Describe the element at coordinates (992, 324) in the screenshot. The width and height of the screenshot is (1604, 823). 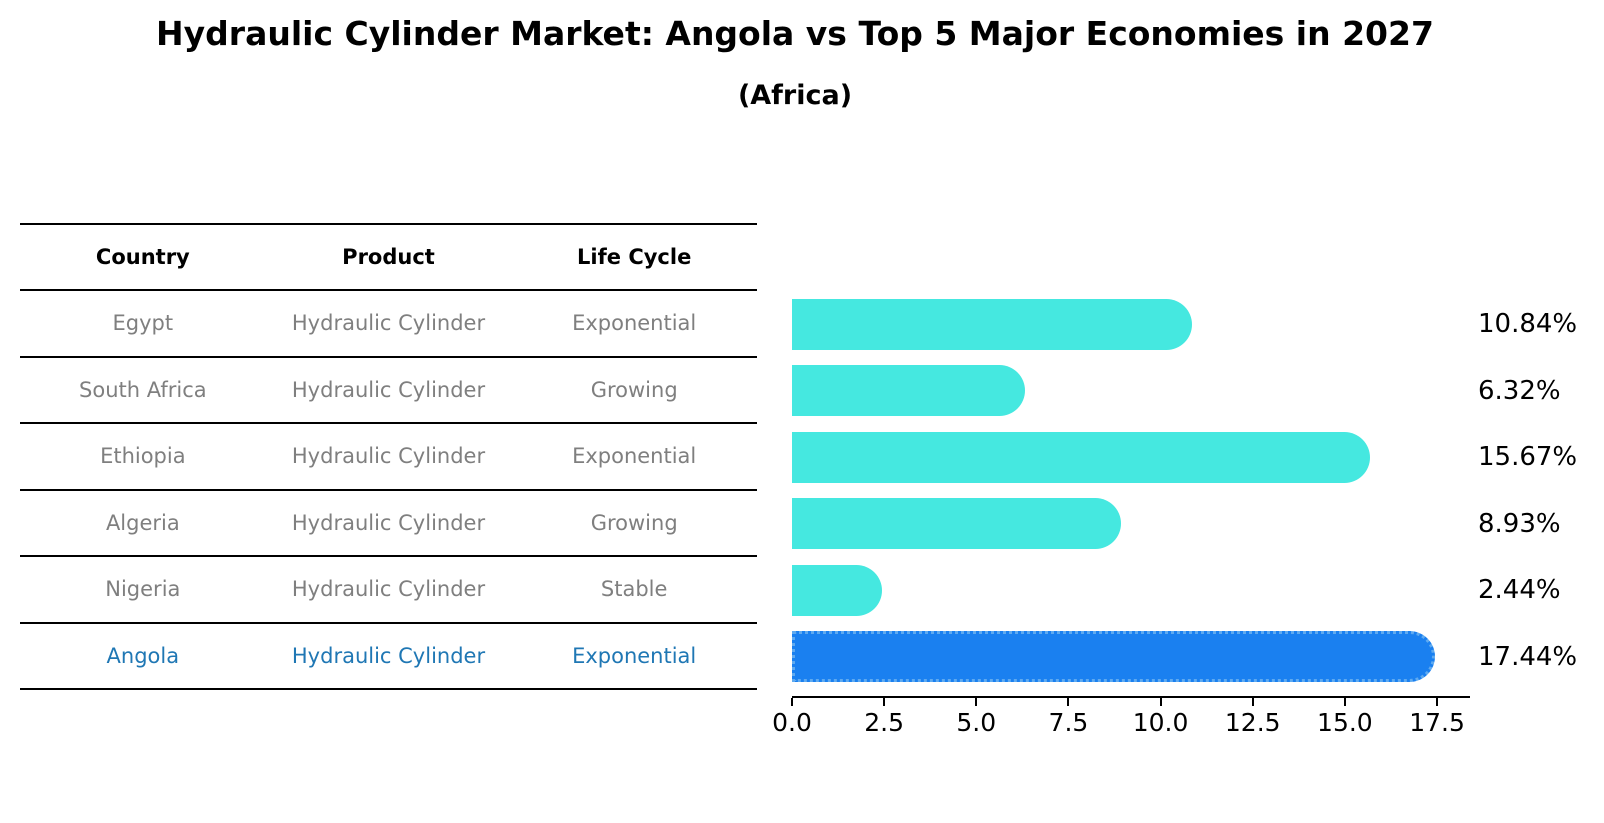
I see `bar-egypt` at that location.